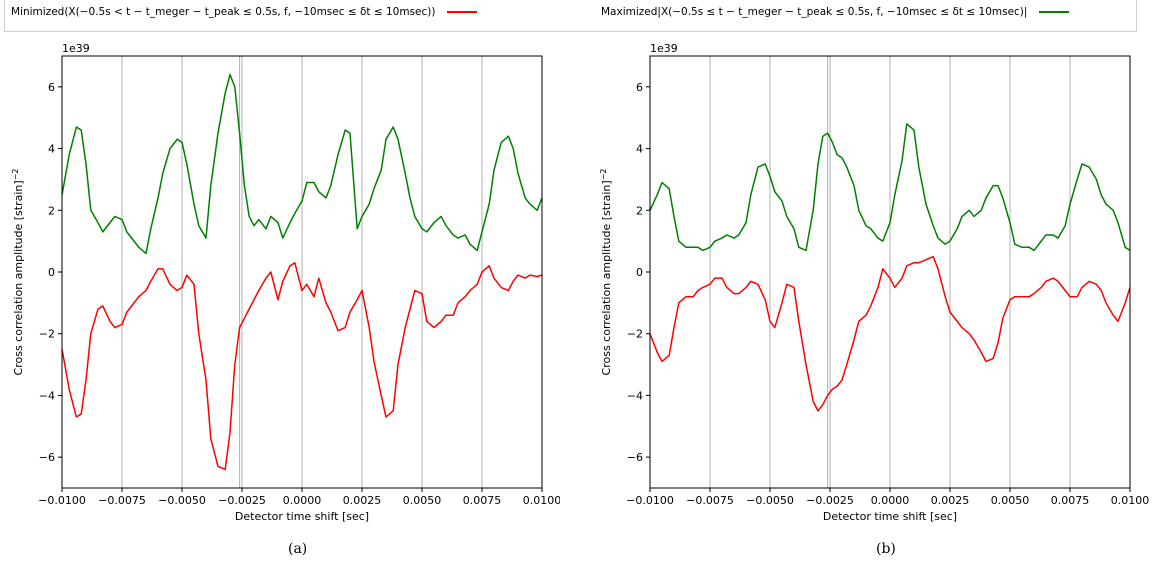  What do you see at coordinates (639, 210) in the screenshot?
I see `y-tick-label-b-4: 2` at bounding box center [639, 210].